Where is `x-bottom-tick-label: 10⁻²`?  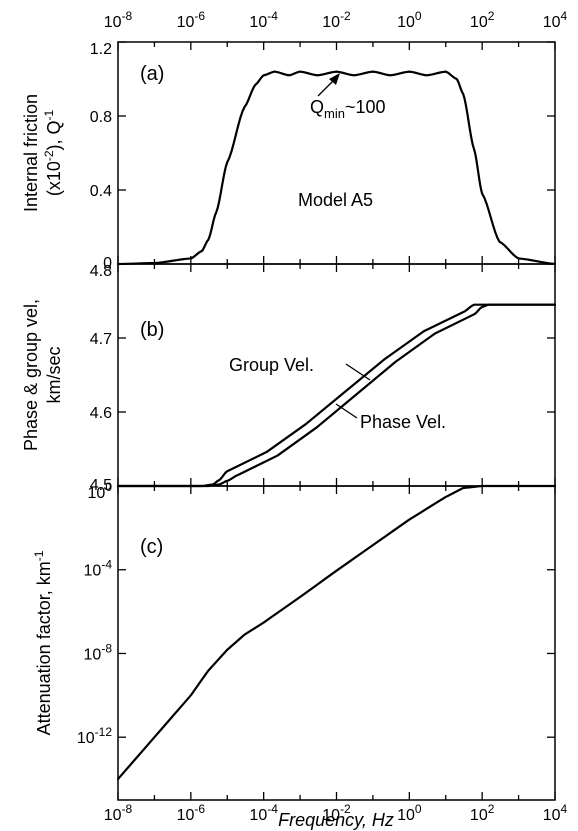
x-bottom-tick-label: 10⁻² is located at coordinates (336, 813).